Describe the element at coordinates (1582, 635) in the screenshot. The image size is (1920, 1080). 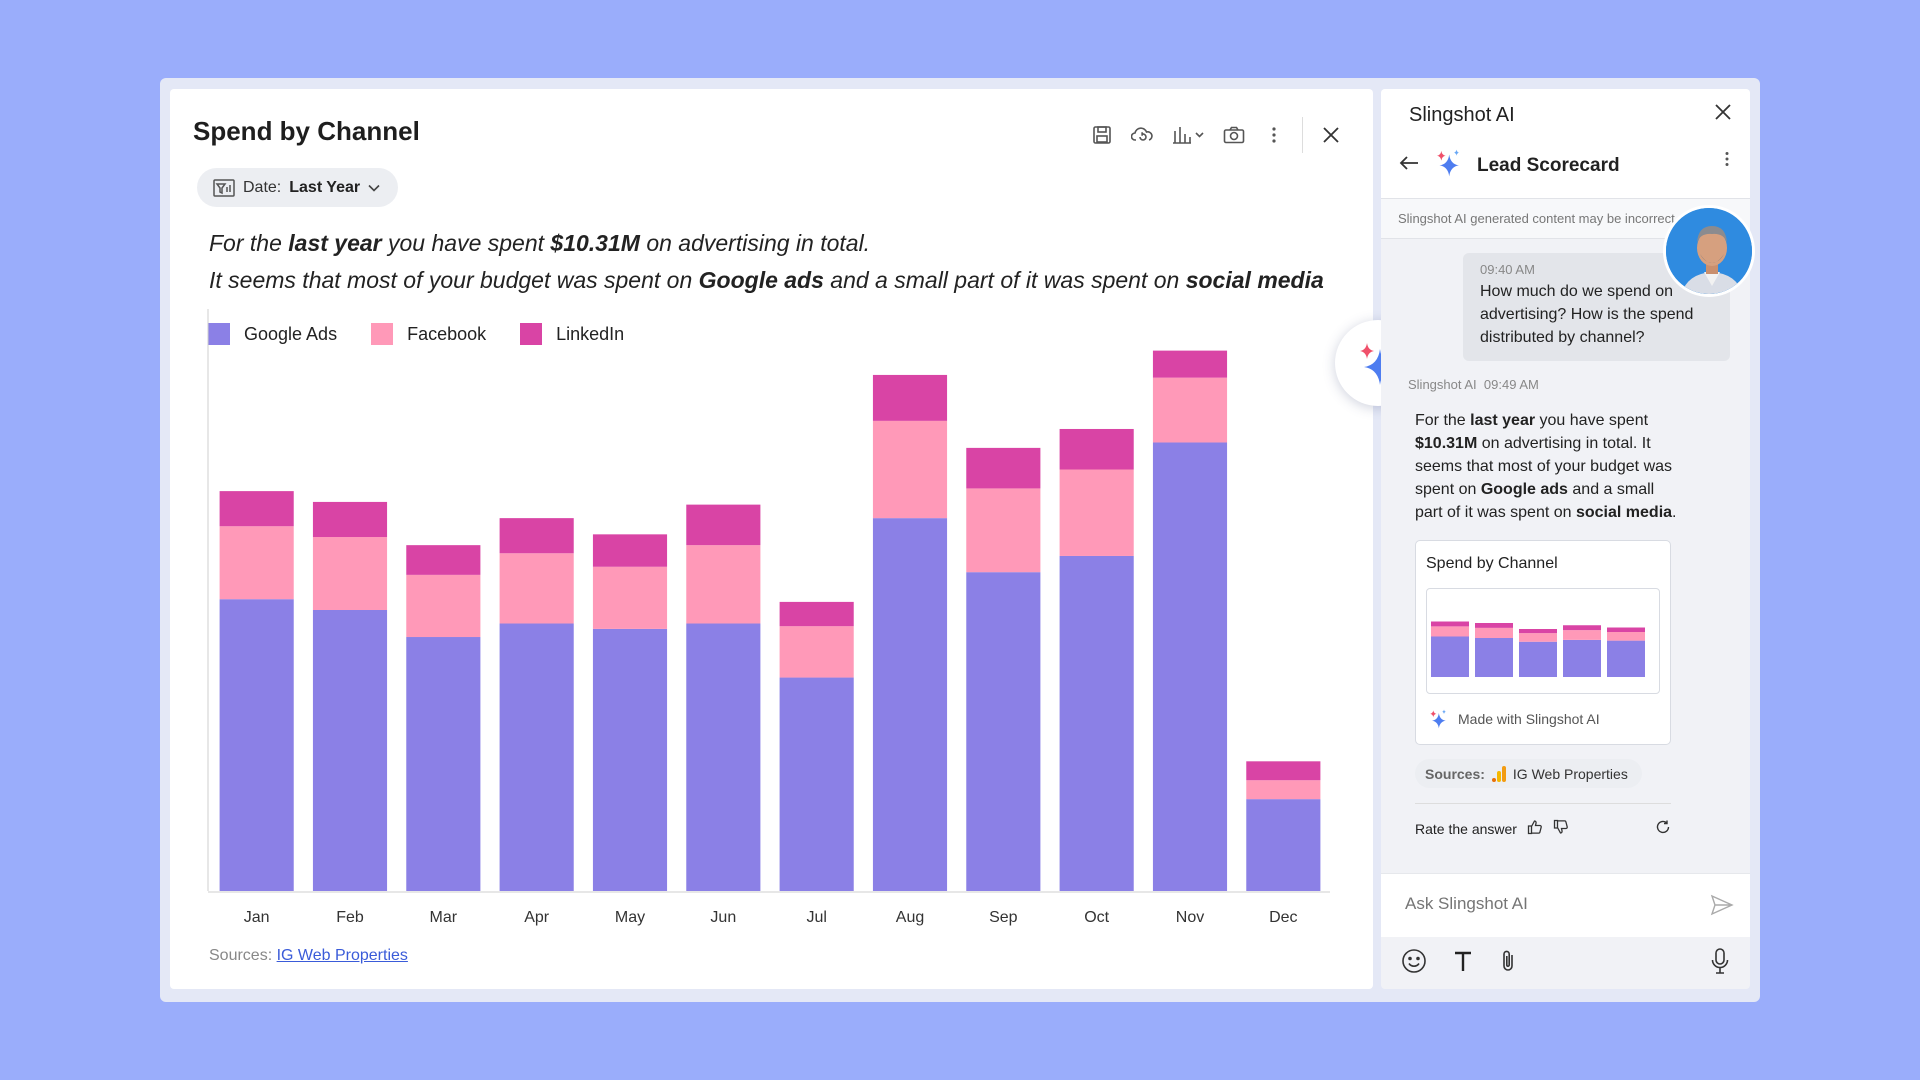
I see `mini-bar-apr-facebook` at that location.